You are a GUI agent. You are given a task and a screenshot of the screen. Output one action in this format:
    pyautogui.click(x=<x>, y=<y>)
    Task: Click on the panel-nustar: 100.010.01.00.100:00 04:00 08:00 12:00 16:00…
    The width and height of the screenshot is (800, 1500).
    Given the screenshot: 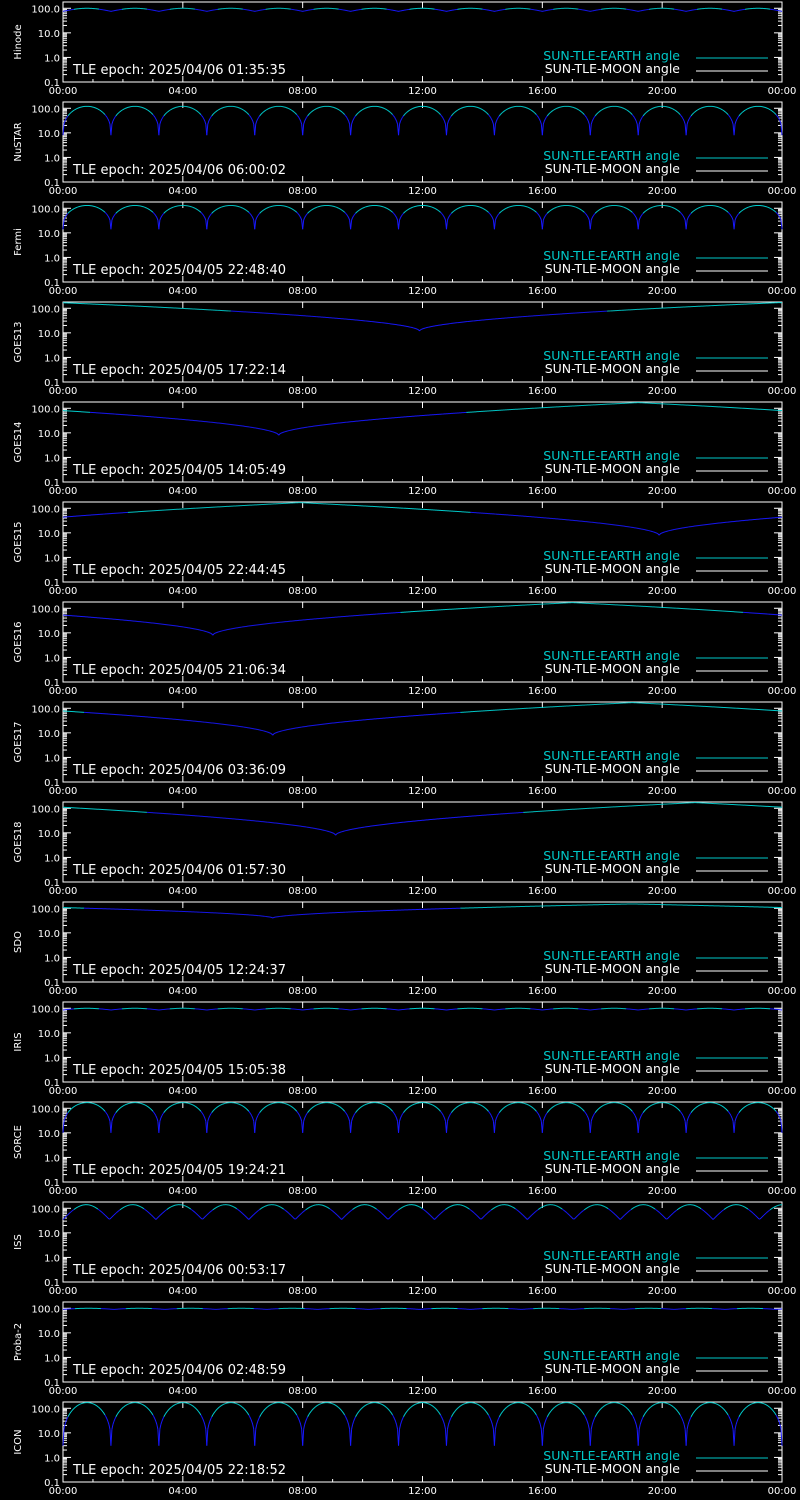 What is the action you would take?
    pyautogui.click(x=404, y=149)
    